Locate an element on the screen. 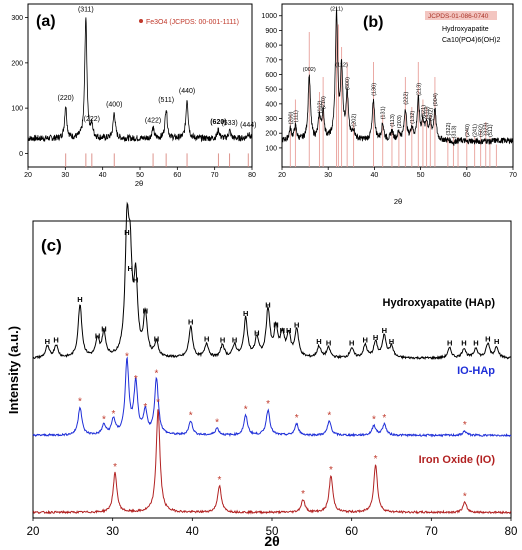 This screenshot has height=550, width=522. peak-label: (300) is located at coordinates (348, 83).